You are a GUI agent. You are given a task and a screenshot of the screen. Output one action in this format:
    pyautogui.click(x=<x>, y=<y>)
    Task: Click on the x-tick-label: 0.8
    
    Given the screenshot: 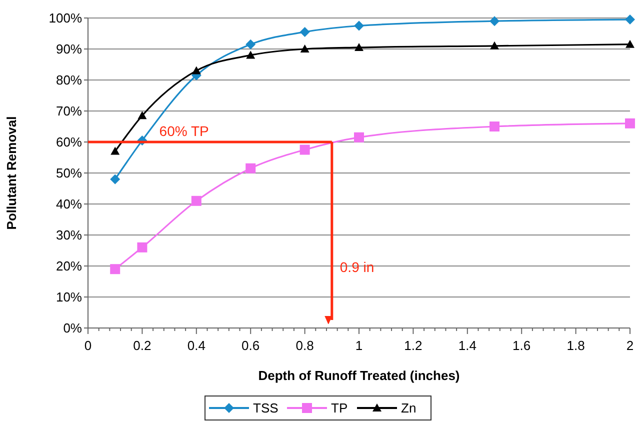 What is the action you would take?
    pyautogui.click(x=305, y=345)
    